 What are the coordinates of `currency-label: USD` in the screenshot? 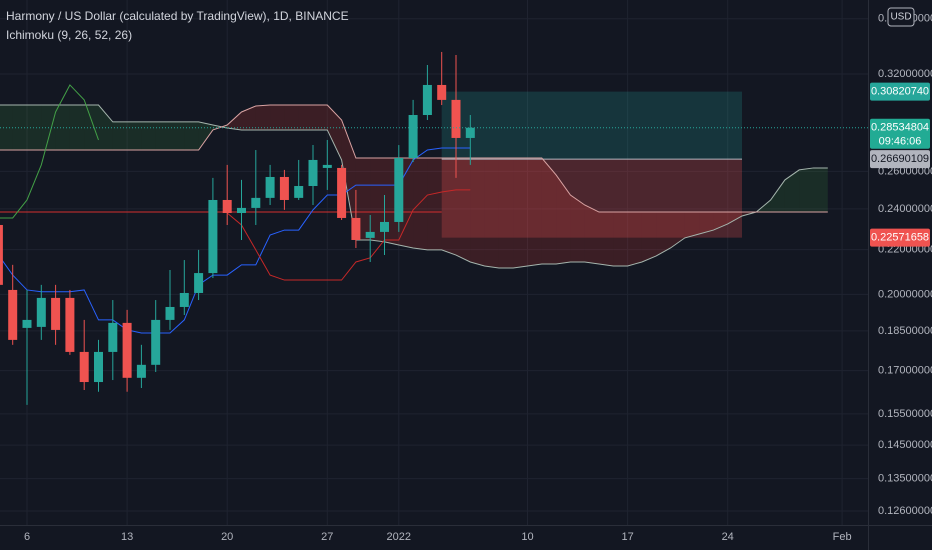 It's located at (900, 17).